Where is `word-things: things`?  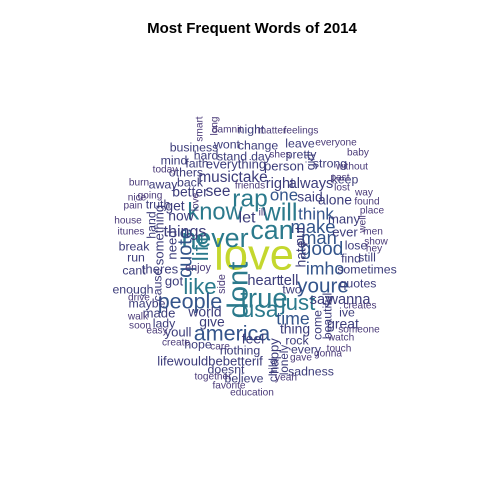 word-things: things is located at coordinates (185, 231).